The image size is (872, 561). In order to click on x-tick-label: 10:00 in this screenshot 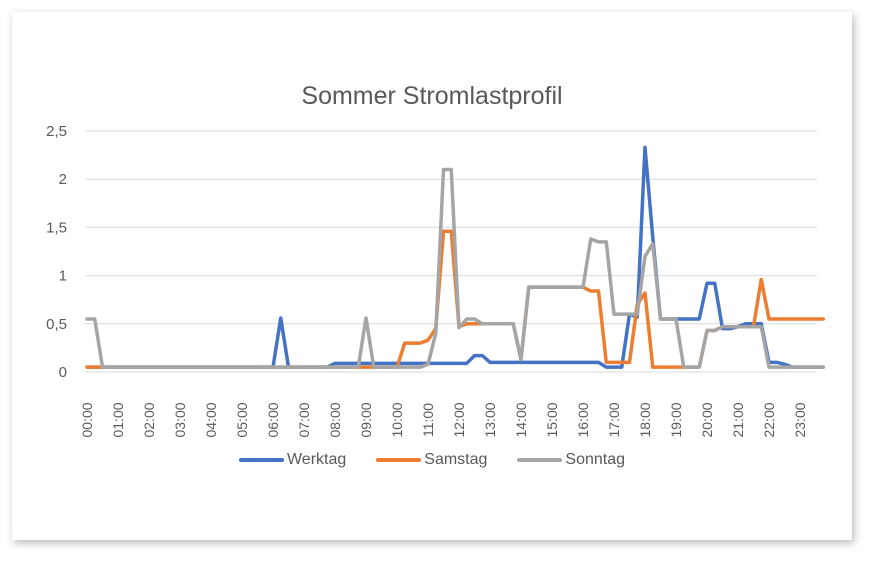, I will do `click(397, 419)`.